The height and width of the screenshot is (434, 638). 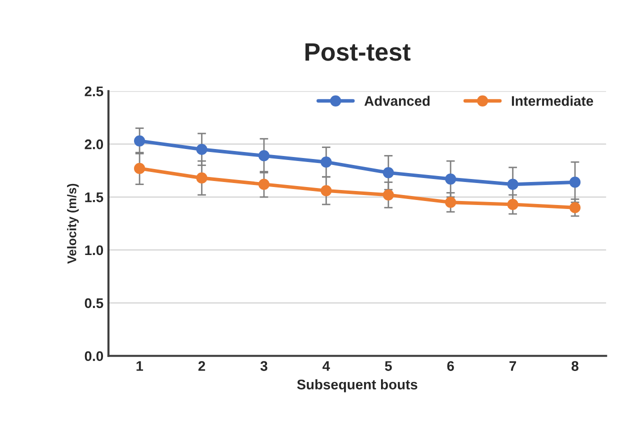 What do you see at coordinates (326, 366) in the screenshot?
I see `x-tick-label: 4` at bounding box center [326, 366].